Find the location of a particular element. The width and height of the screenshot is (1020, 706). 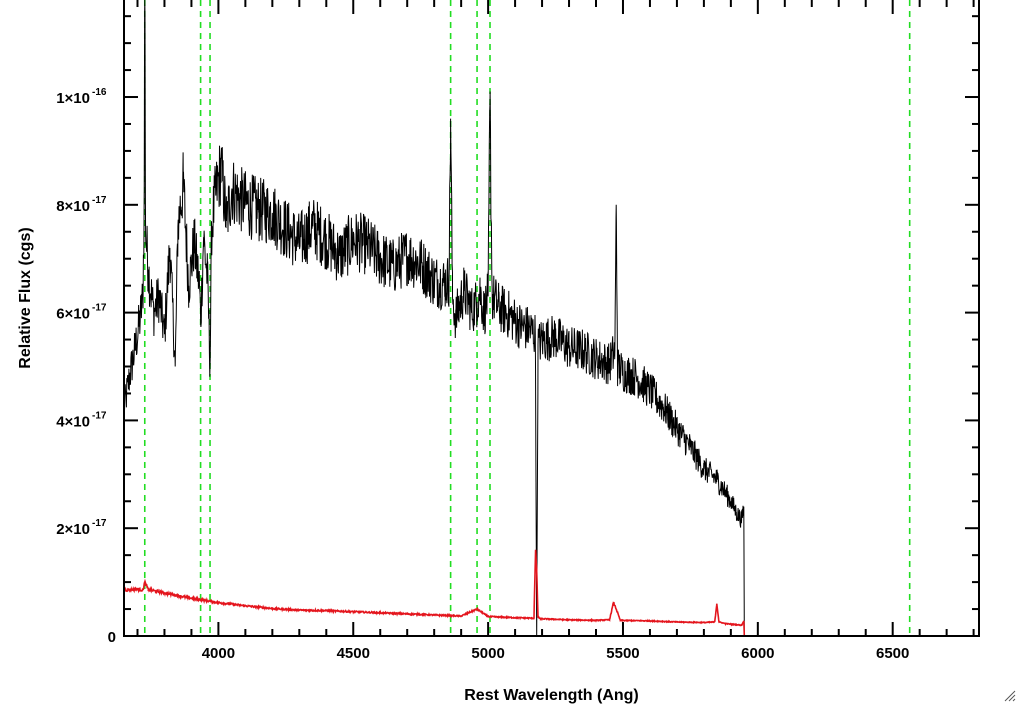

y-tick-label: 2×10 is located at coordinates (73, 529).